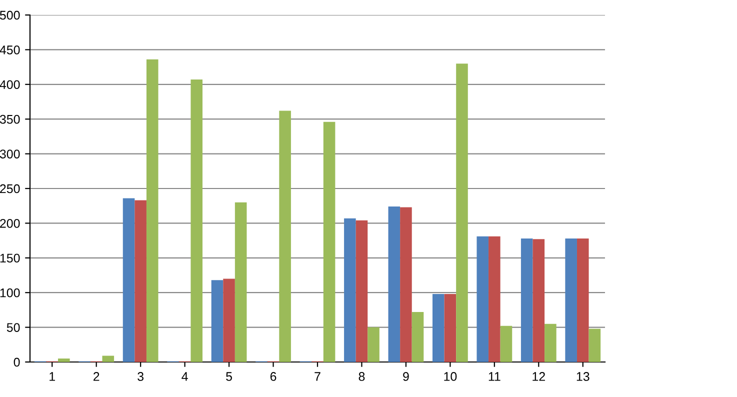  What do you see at coordinates (10, 223) in the screenshot?
I see `y-tick-label: 200` at bounding box center [10, 223].